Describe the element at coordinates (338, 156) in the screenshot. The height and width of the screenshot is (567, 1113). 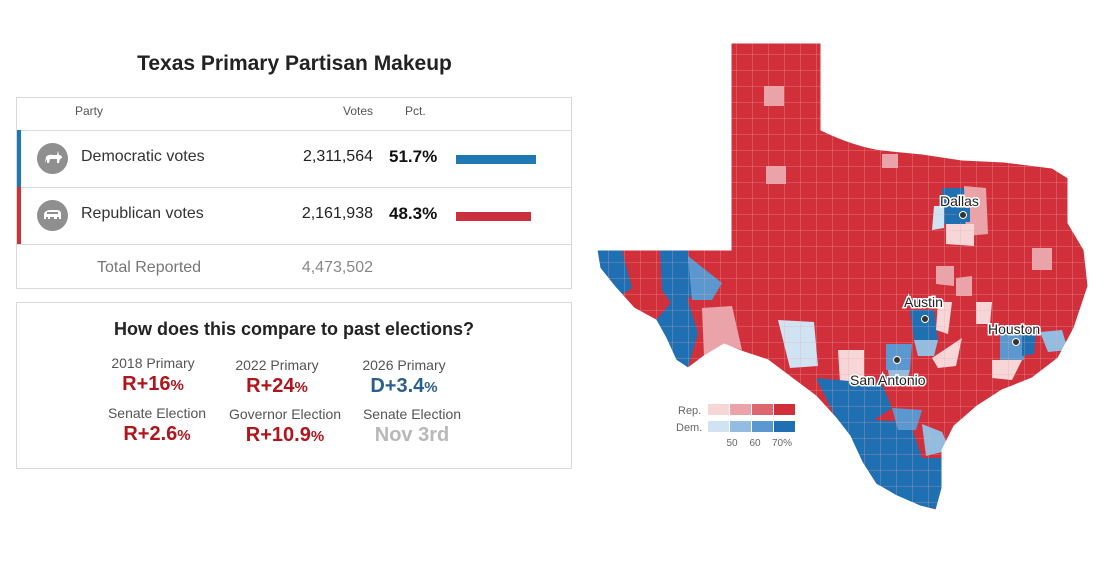
I see `party-votes: 2,311,564` at that location.